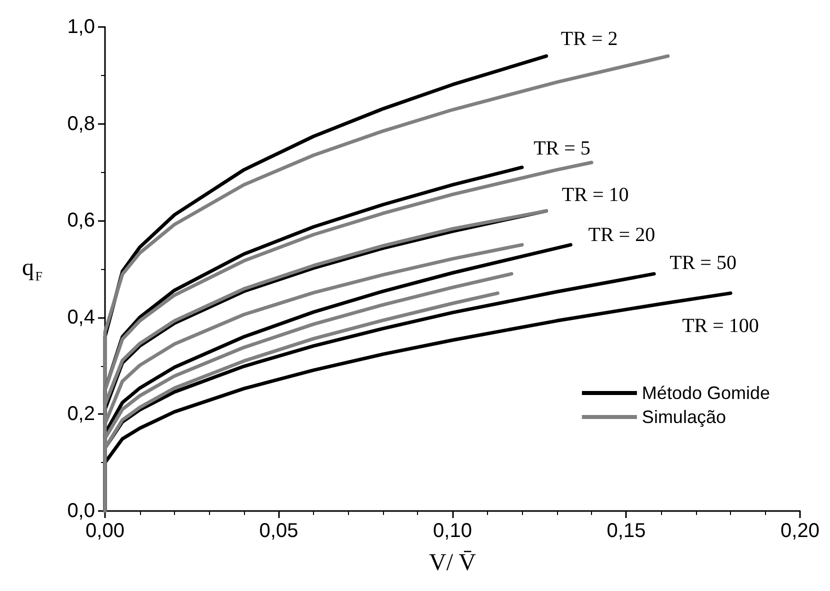 Image resolution: width=830 pixels, height=591 pixels. What do you see at coordinates (622, 235) in the screenshot?
I see `annotation: TR = 20` at bounding box center [622, 235].